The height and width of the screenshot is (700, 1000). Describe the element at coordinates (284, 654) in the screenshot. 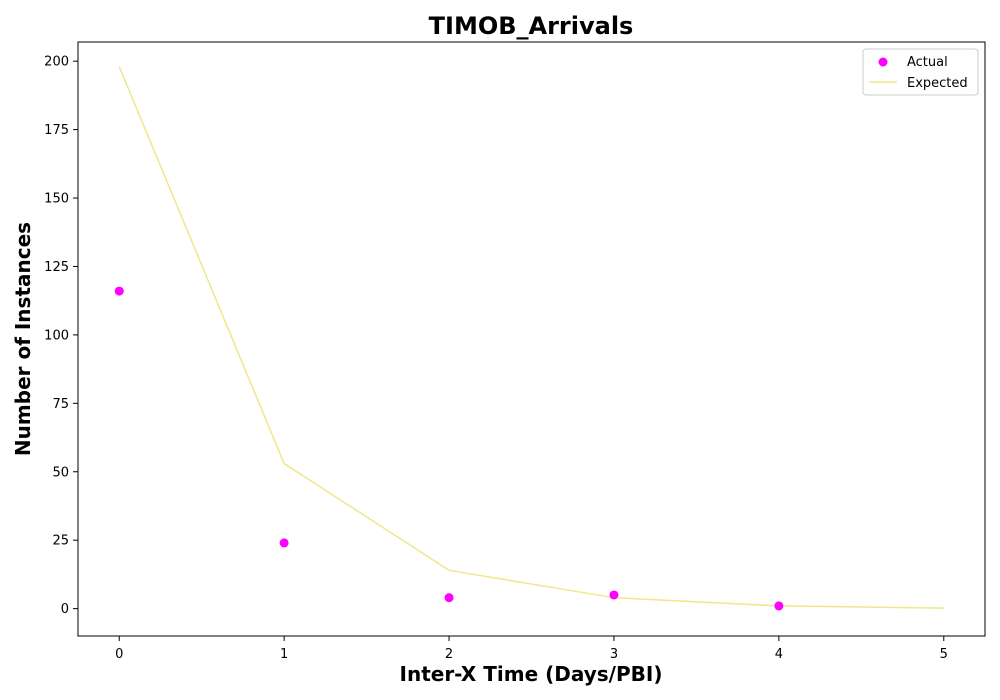

I see `x-tick-label: 1` at that location.